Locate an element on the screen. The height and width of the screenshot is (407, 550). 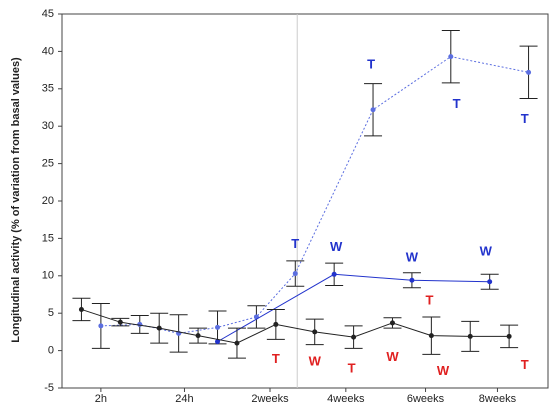
y-tick-label: 5 is located at coordinates (51, 313).